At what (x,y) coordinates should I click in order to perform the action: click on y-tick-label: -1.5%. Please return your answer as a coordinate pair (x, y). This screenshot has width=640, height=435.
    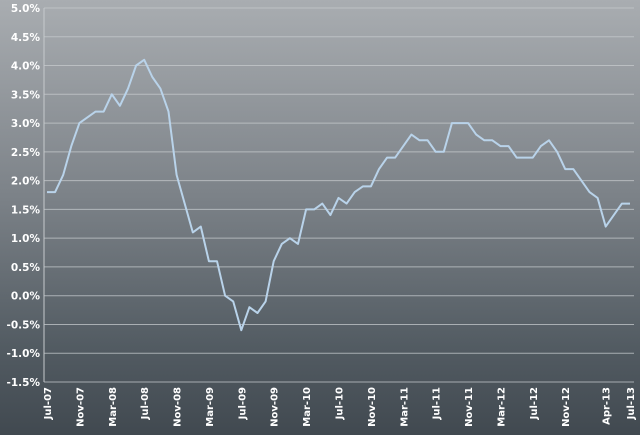
    Looking at the image, I should click on (24, 383).